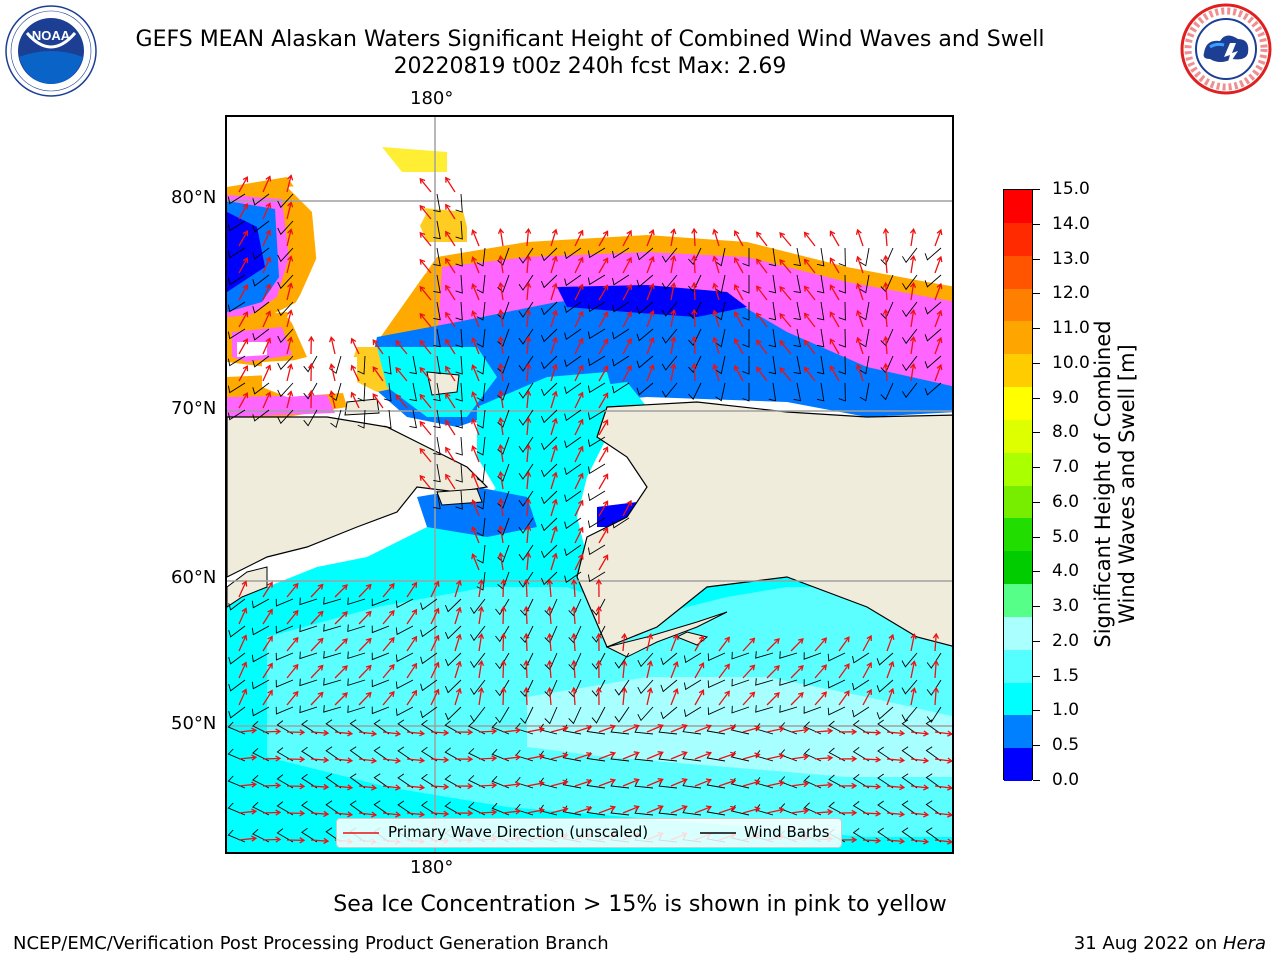 This screenshot has width=1280, height=960. What do you see at coordinates (1066, 571) in the screenshot?
I see `colorbar-tick-label: 4.0` at bounding box center [1066, 571].